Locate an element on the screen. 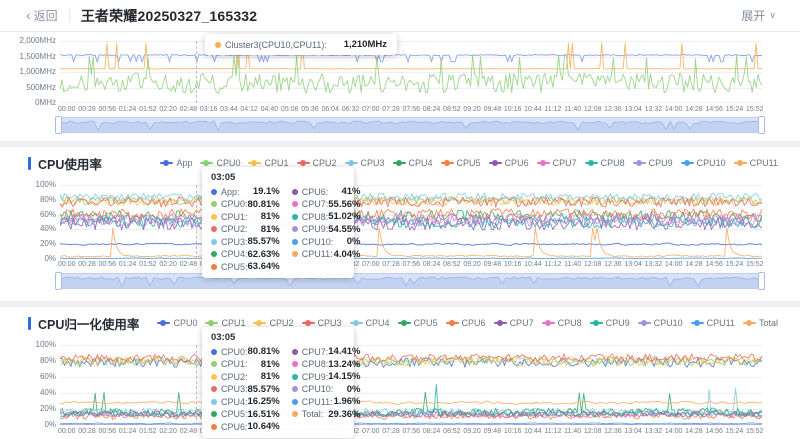  tooltip-row: CPU8: 51.02% is located at coordinates (326, 216).